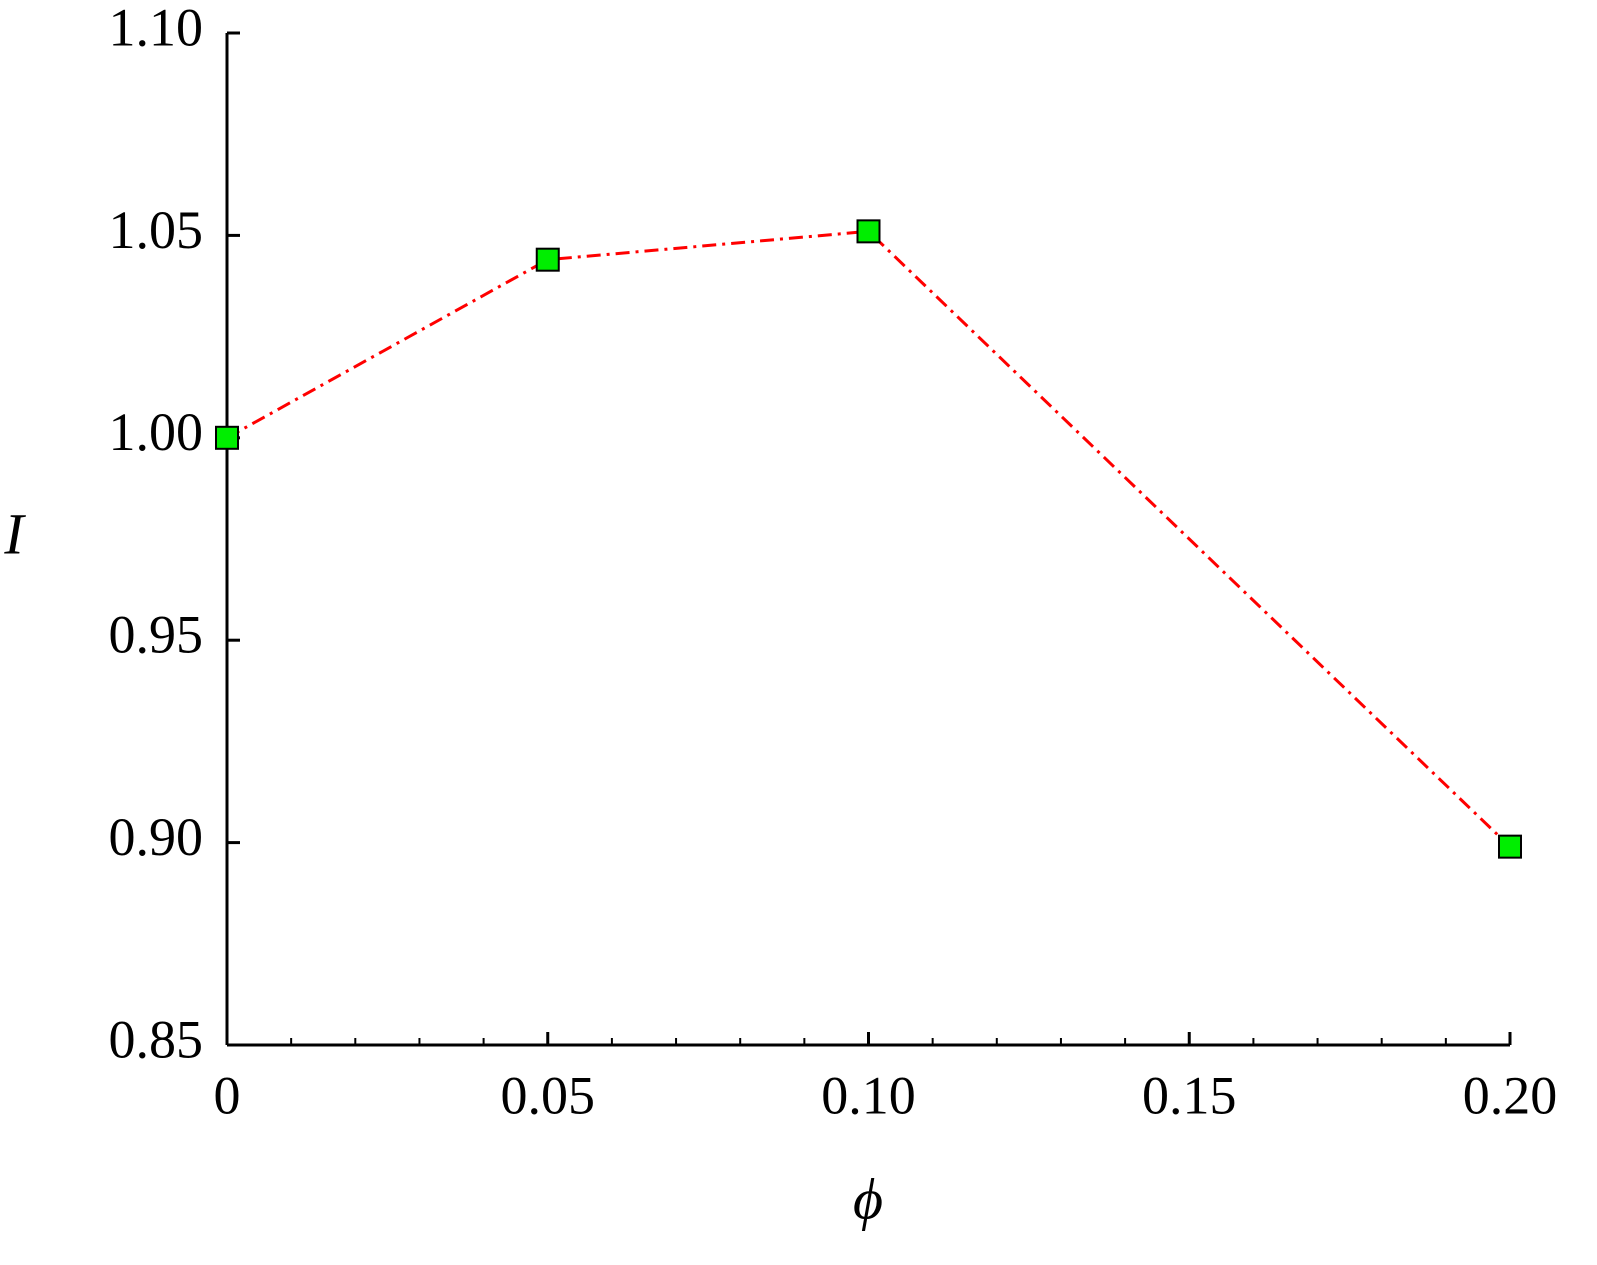 The height and width of the screenshot is (1265, 1597). What do you see at coordinates (156, 1039) in the screenshot?
I see `y-tick-label: 0.85` at bounding box center [156, 1039].